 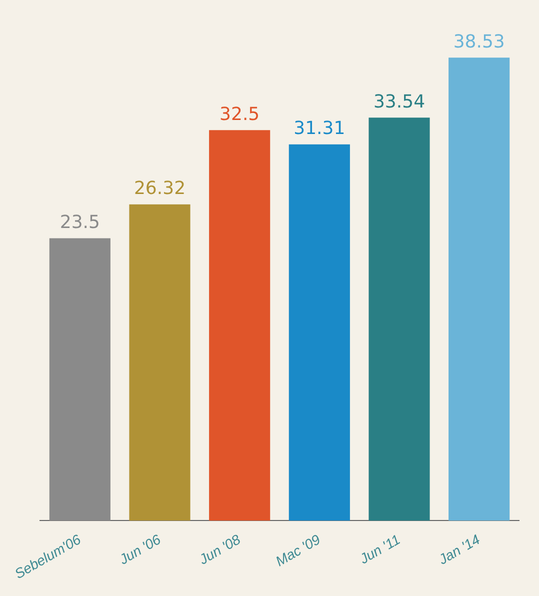 What do you see at coordinates (479, 41) in the screenshot?
I see `data-label: 38.53` at bounding box center [479, 41].